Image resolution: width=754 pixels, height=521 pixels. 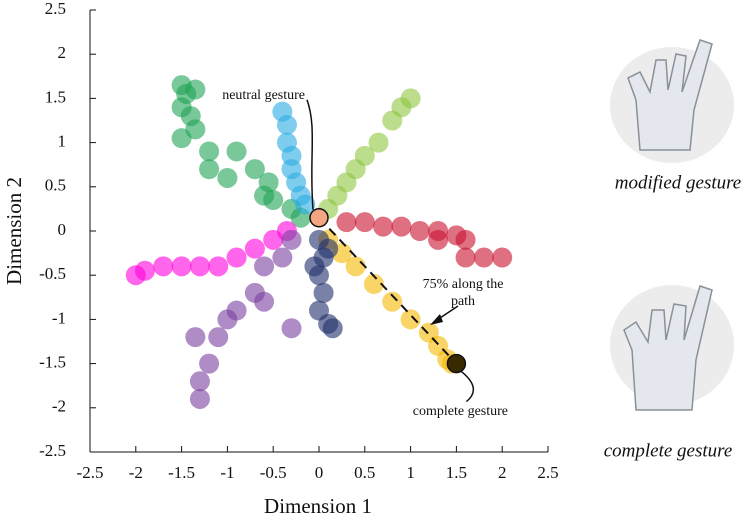 I want to click on y-tick-label: -1, so click(x=59, y=317).